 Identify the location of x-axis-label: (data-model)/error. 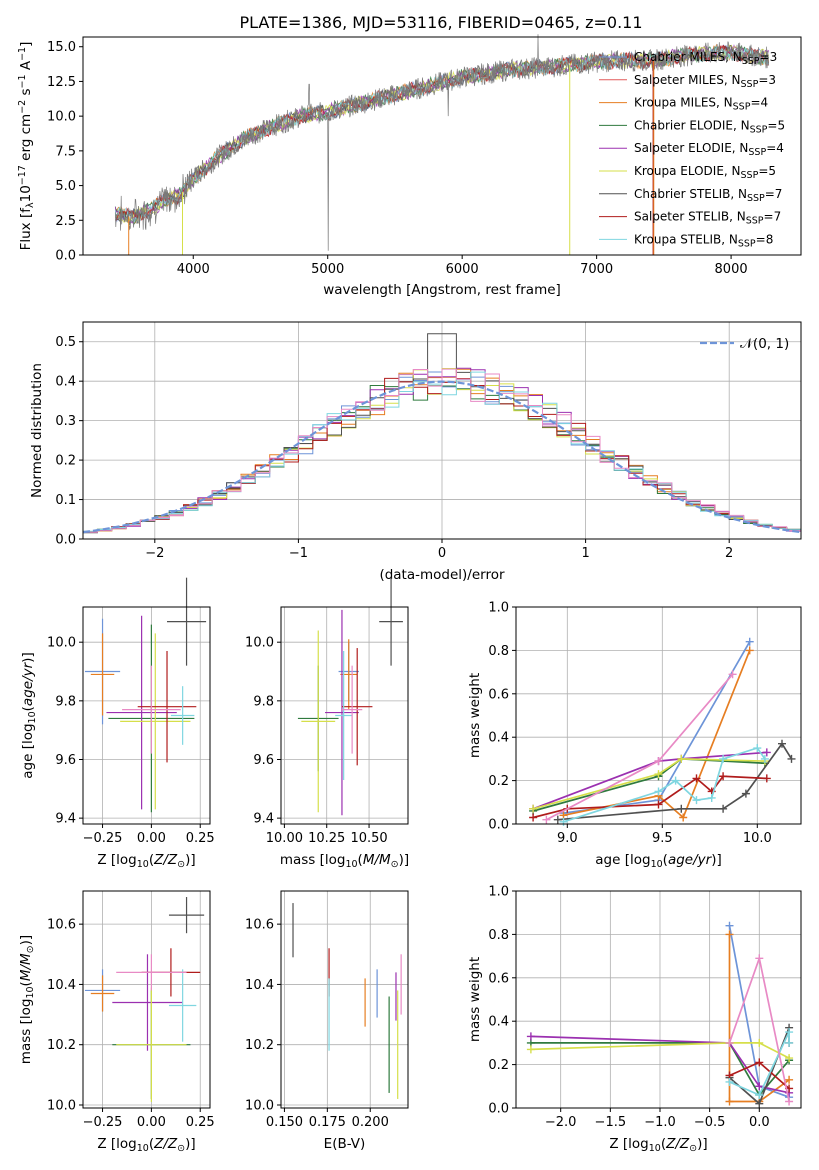
(442, 575).